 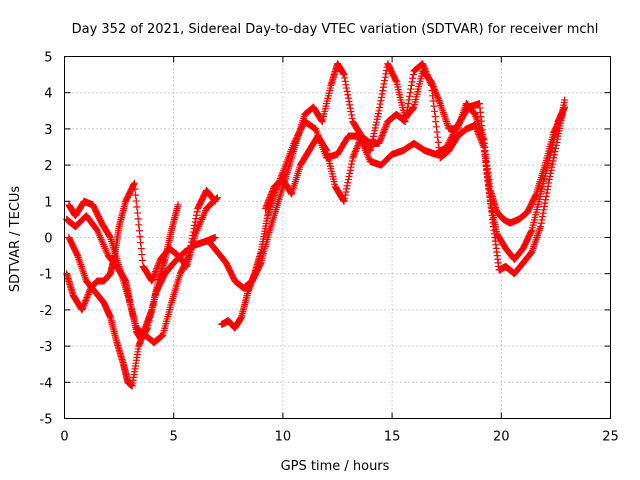 I want to click on y-tick-label: -5, so click(x=46, y=420).